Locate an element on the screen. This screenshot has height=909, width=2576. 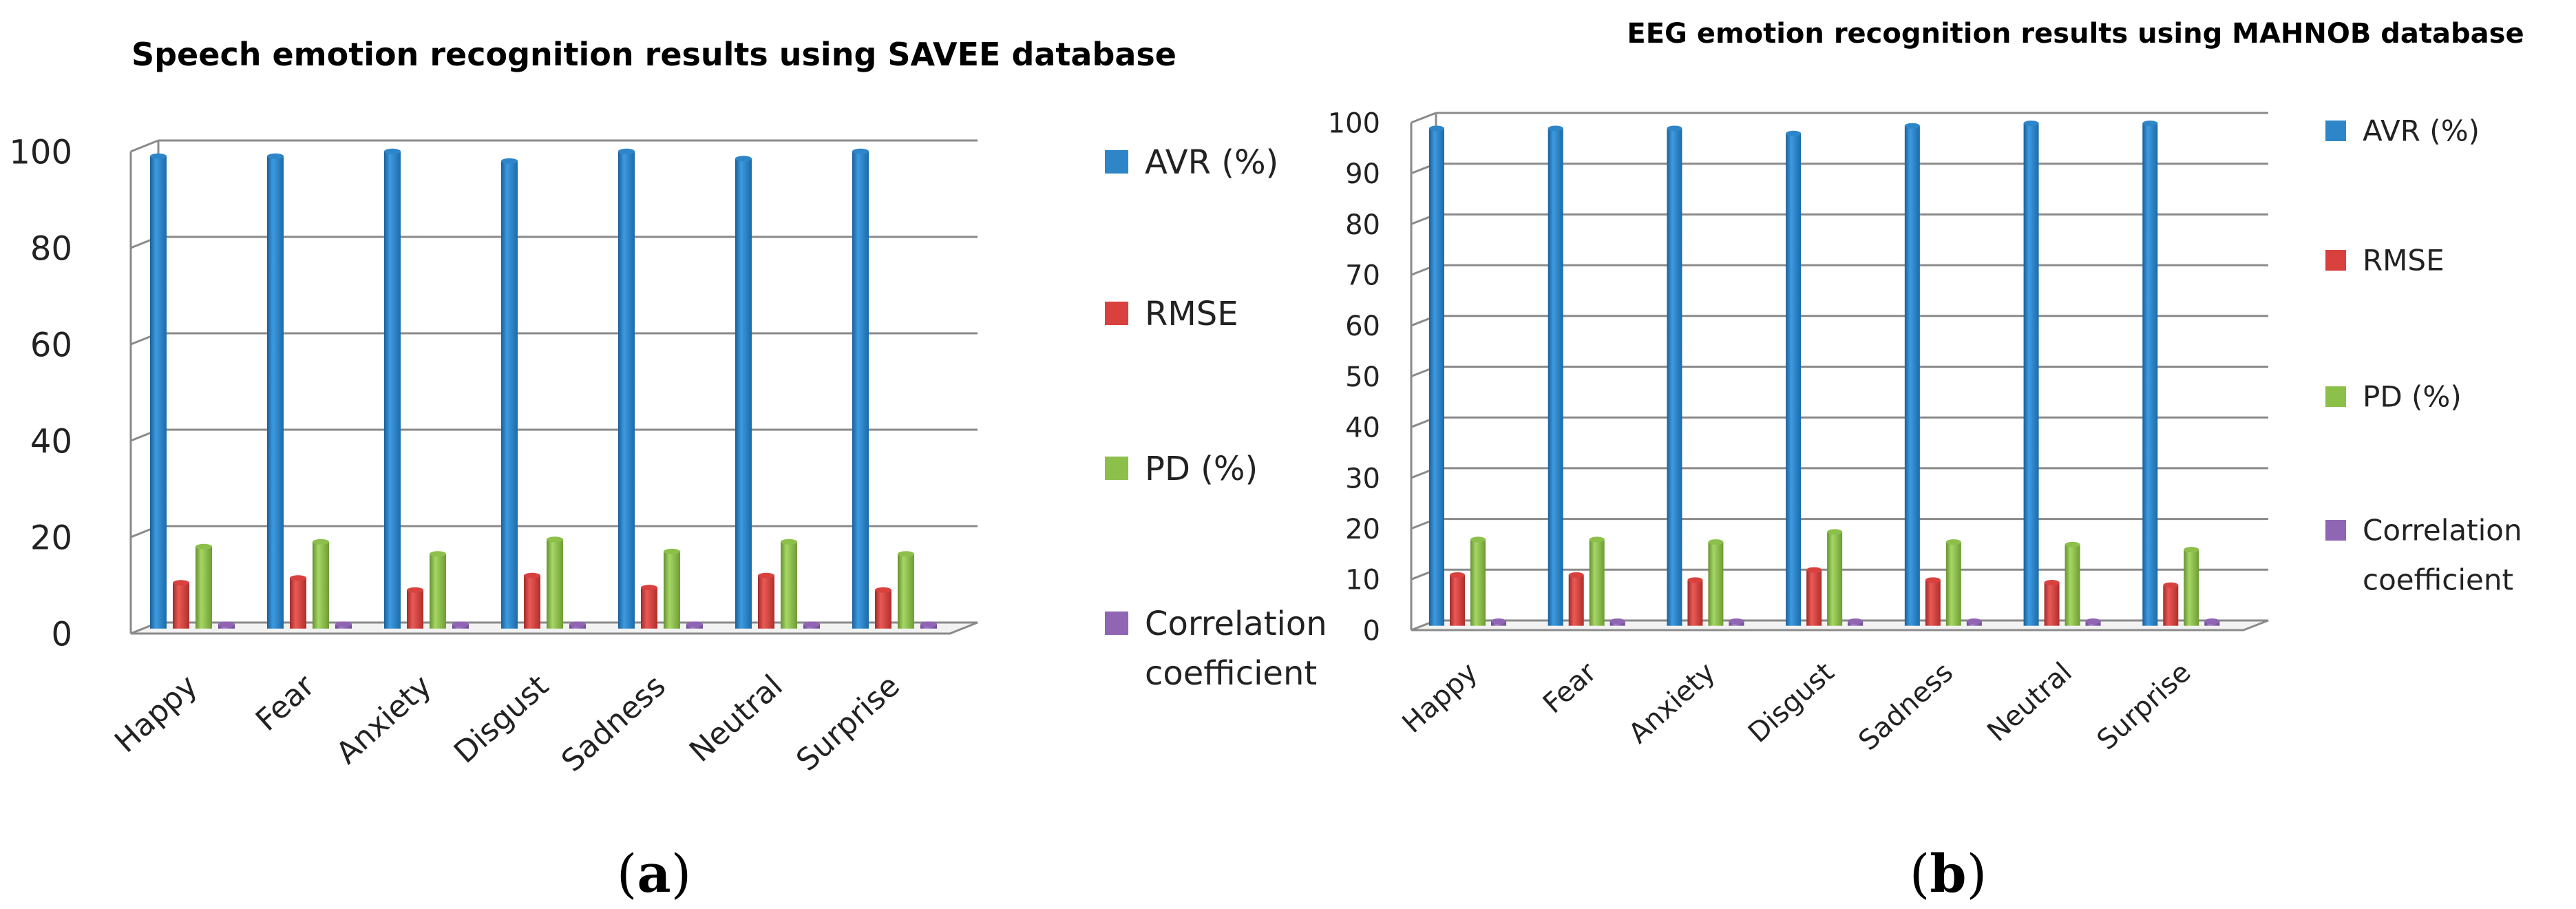
panel-label-a: (a) is located at coordinates (655, 873).